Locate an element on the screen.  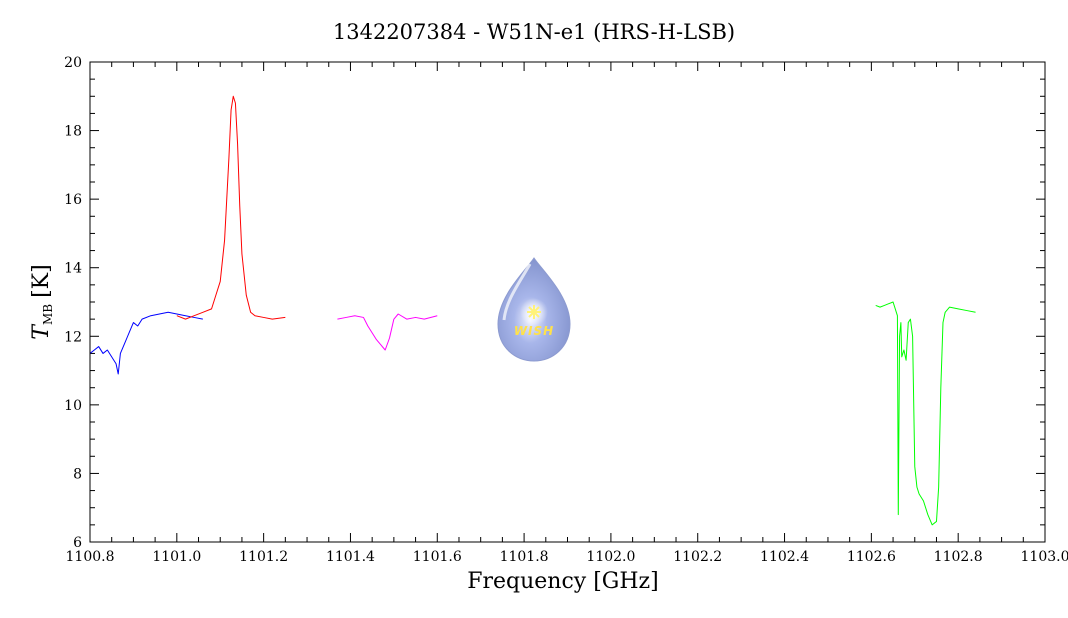
x-tick-label: 1101.6 is located at coordinates (437, 557).